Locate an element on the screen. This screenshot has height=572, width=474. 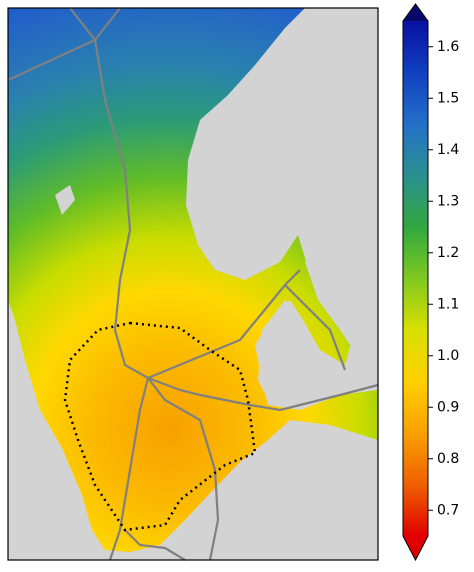
sweden-coast is located at coordinates (341, 287).